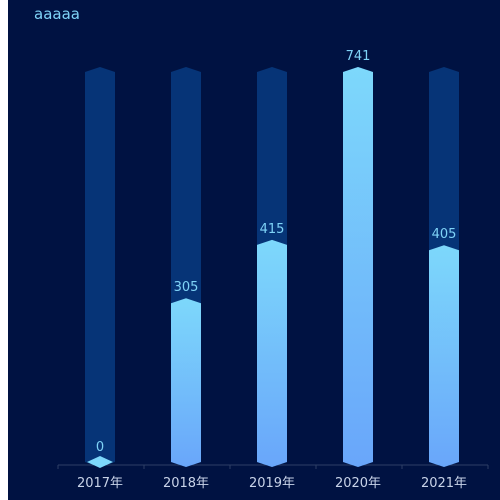  What do you see at coordinates (100, 267) in the screenshot?
I see `bar-track` at bounding box center [100, 267].